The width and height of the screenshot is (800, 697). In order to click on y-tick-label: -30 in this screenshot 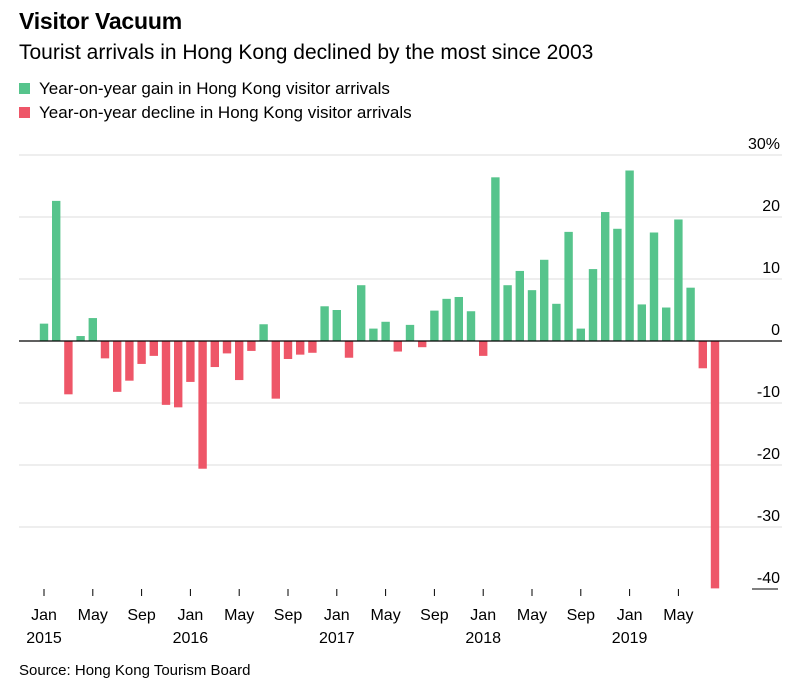, I will do `click(768, 516)`.